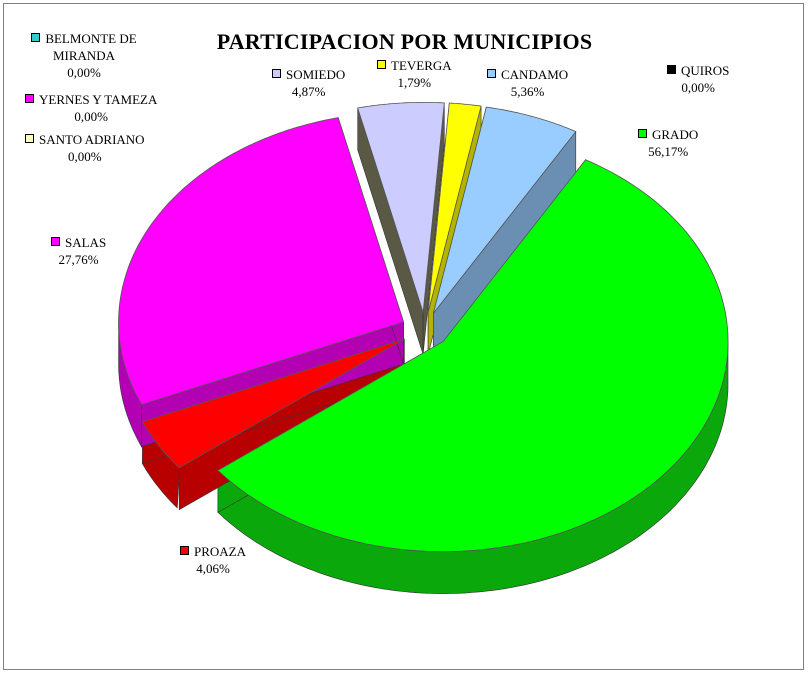 The image size is (809, 675). I want to click on label-yernes-y-tameza: YERNES Y TAMEZA 0,00%, so click(91, 108).